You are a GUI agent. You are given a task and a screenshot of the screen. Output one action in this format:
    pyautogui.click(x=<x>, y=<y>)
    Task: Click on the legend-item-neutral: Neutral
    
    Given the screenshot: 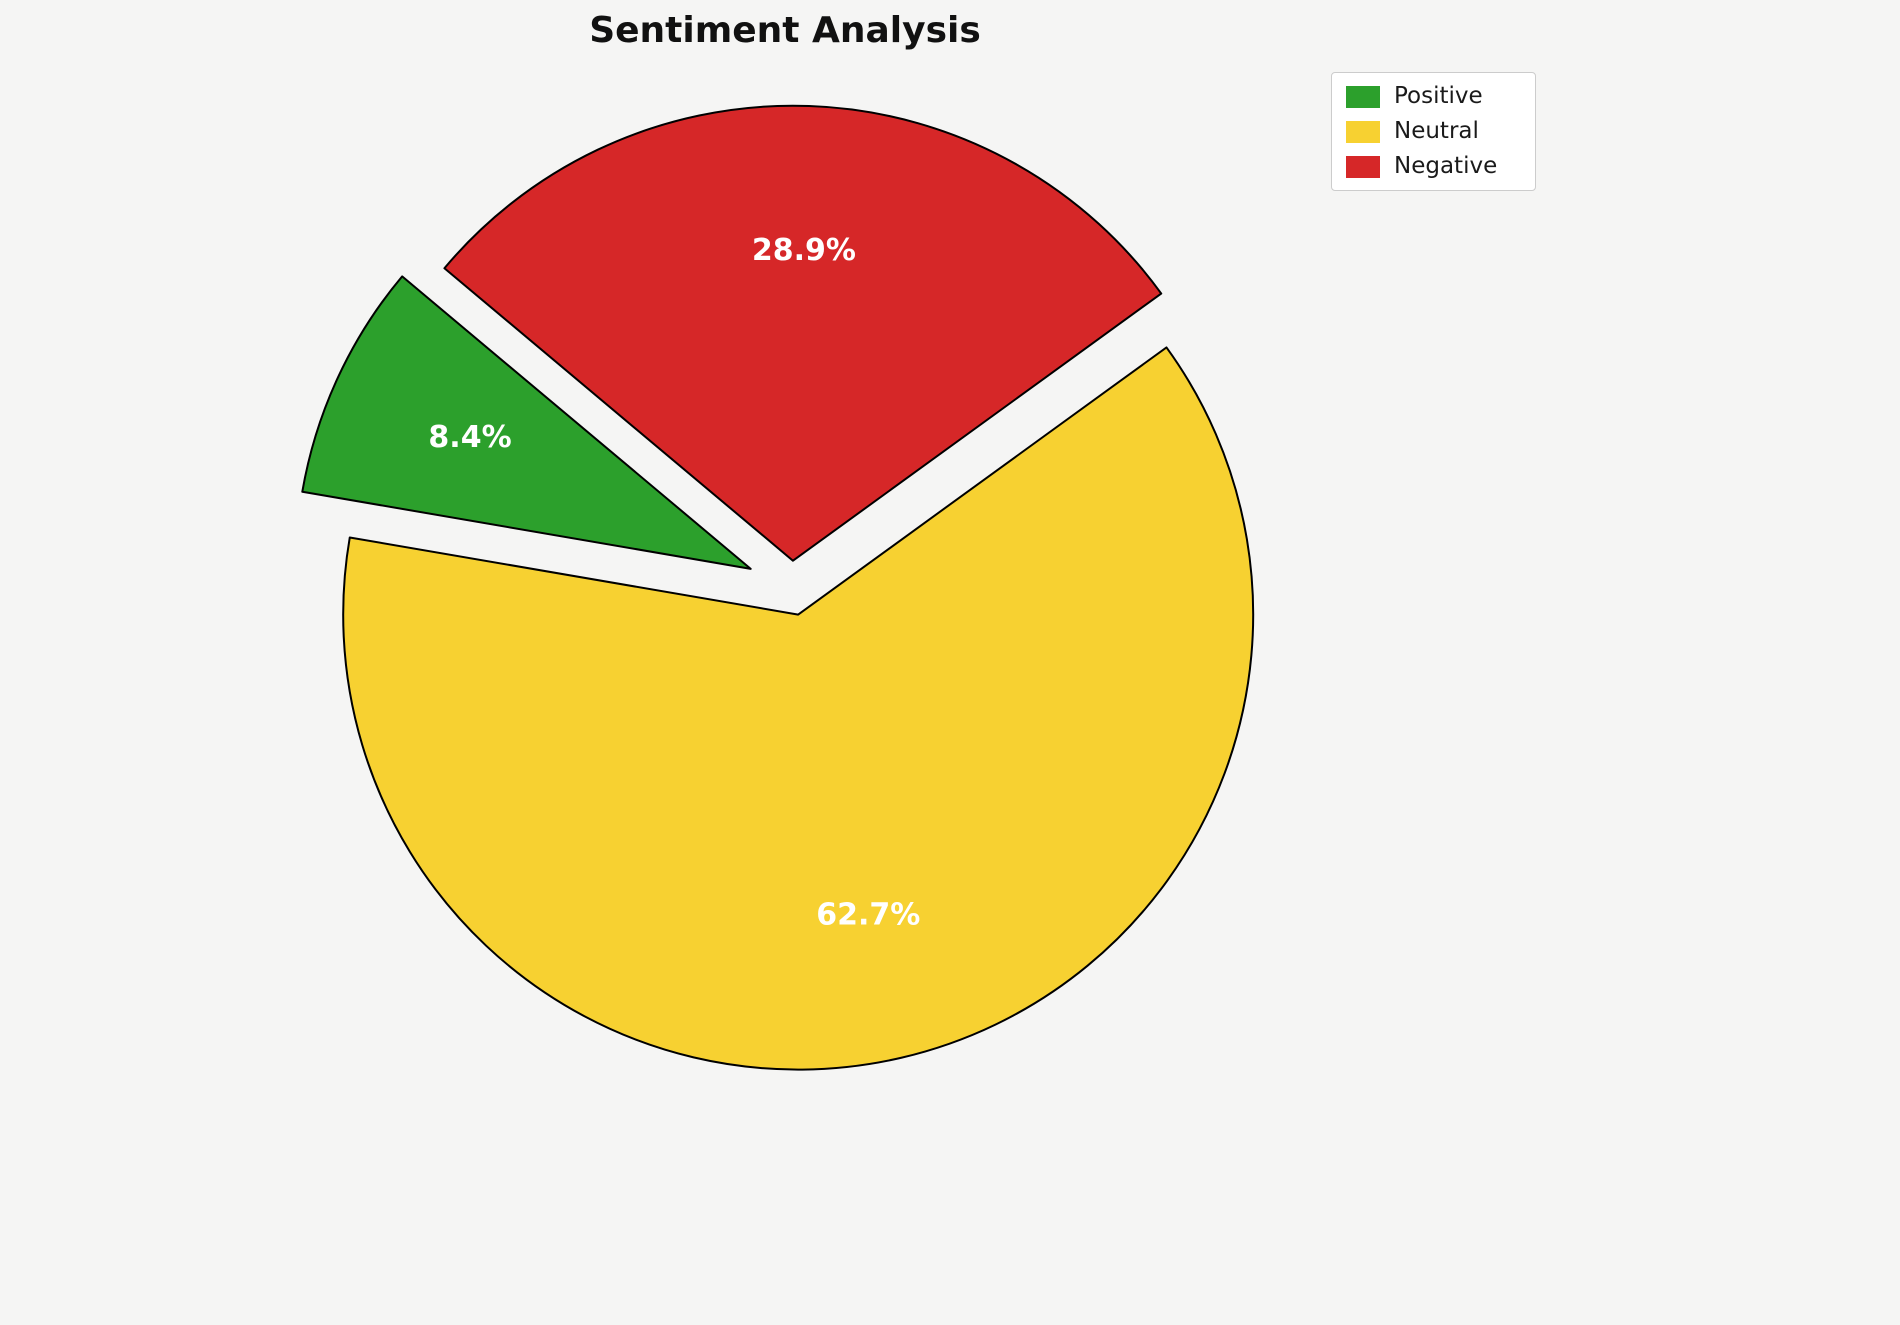 What is the action you would take?
    pyautogui.click(x=1433, y=131)
    